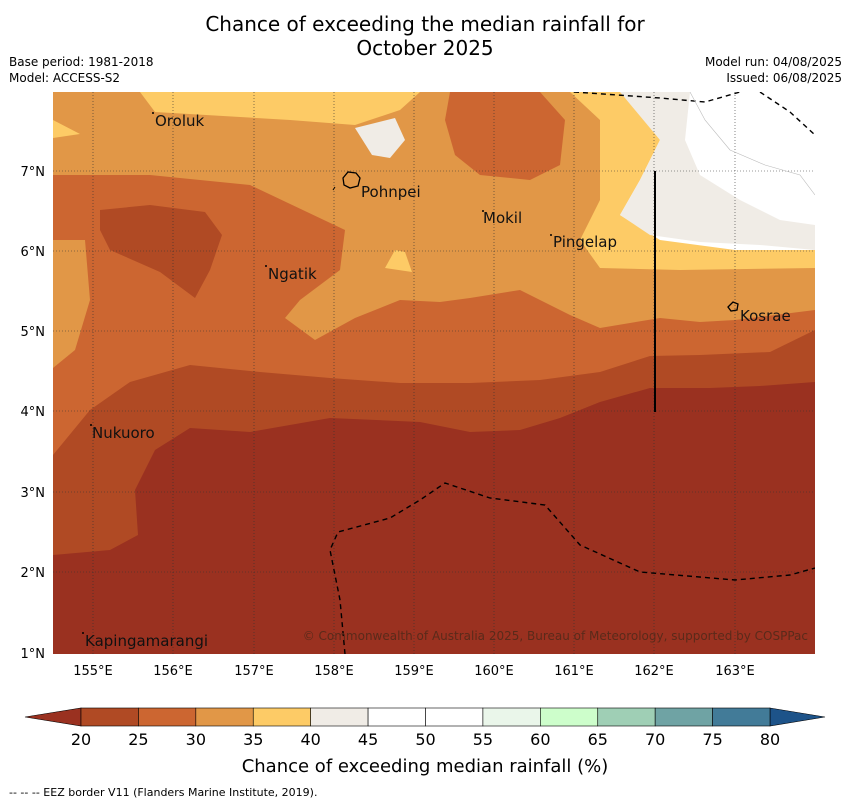 The width and height of the screenshot is (850, 804). What do you see at coordinates (654, 671) in the screenshot?
I see `lon-tick: 162°E` at bounding box center [654, 671].